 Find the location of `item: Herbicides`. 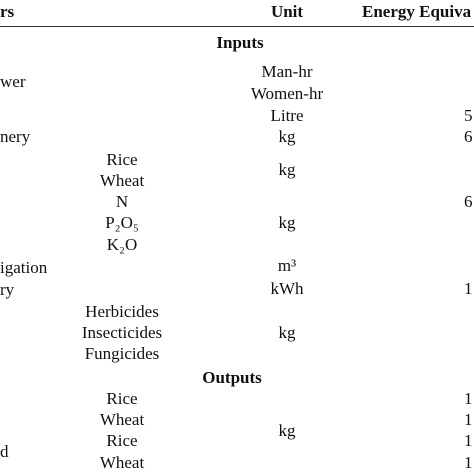

item: Herbicides is located at coordinates (122, 311).